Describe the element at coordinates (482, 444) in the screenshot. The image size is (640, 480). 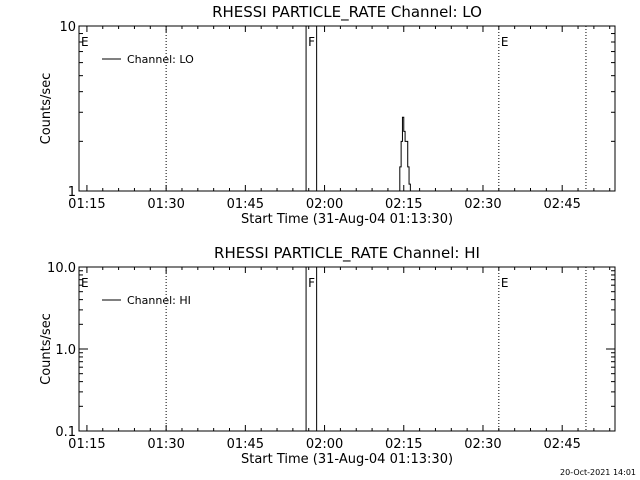
I see `panel-2-x-tick-label: 02:30` at that location.